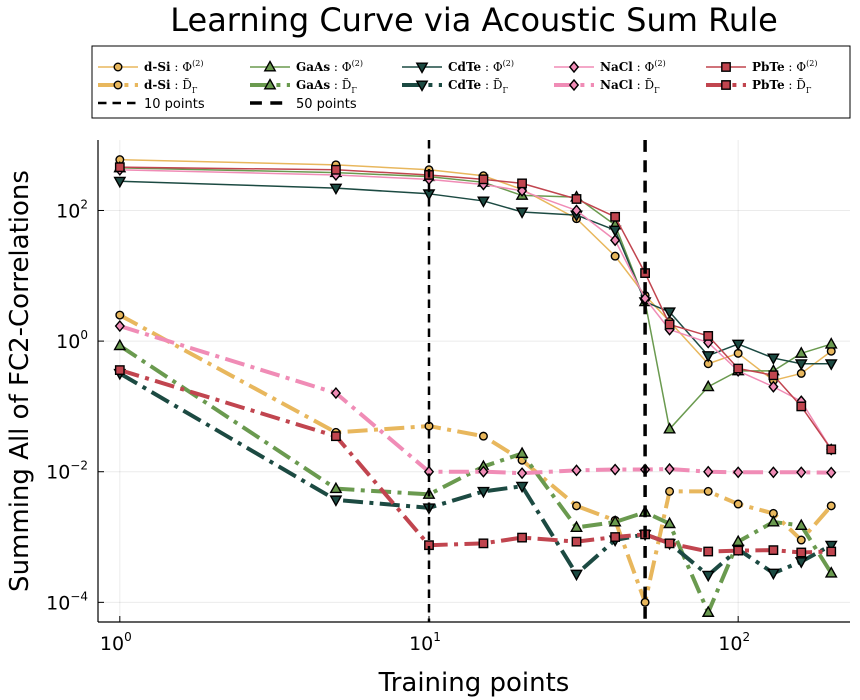 The width and height of the screenshot is (860, 700). What do you see at coordinates (478, 86) in the screenshot?
I see `legend-label: CdTe : D̃Γ` at bounding box center [478, 86].